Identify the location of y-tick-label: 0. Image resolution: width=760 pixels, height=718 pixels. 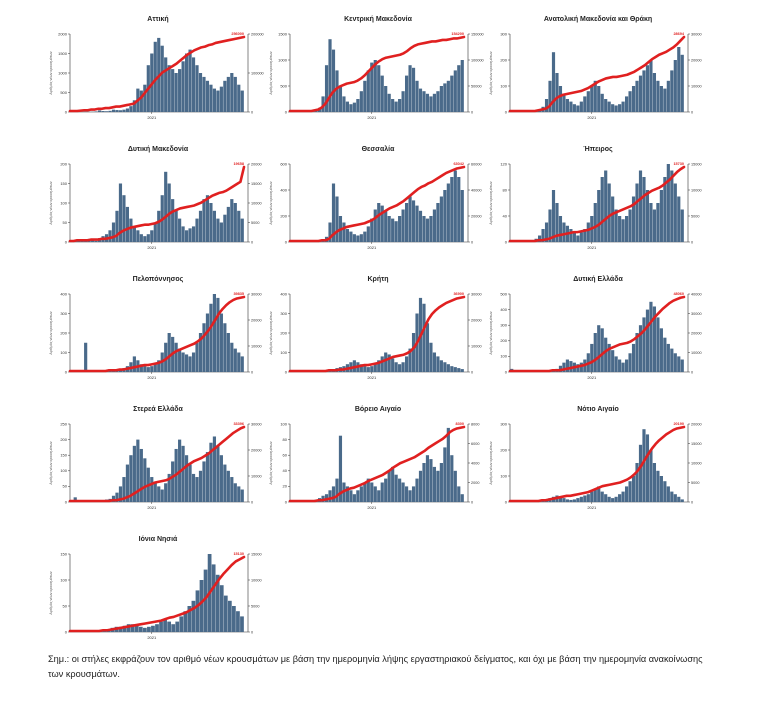
(506, 111).